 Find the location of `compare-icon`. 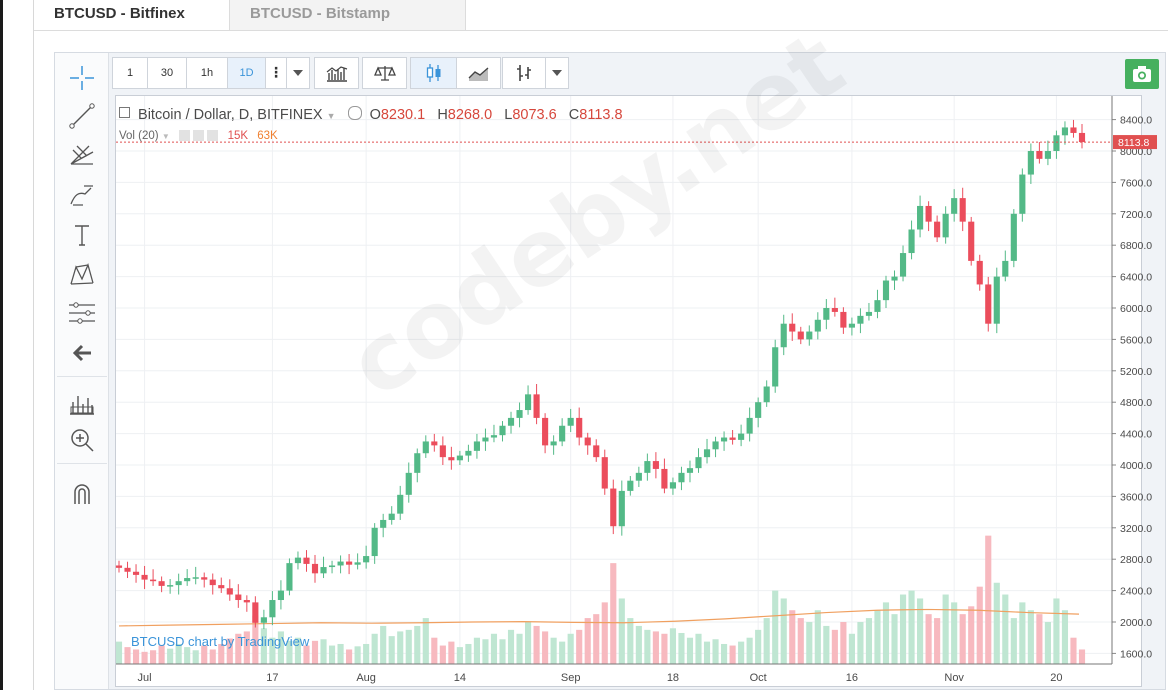

compare-icon is located at coordinates (384, 73).